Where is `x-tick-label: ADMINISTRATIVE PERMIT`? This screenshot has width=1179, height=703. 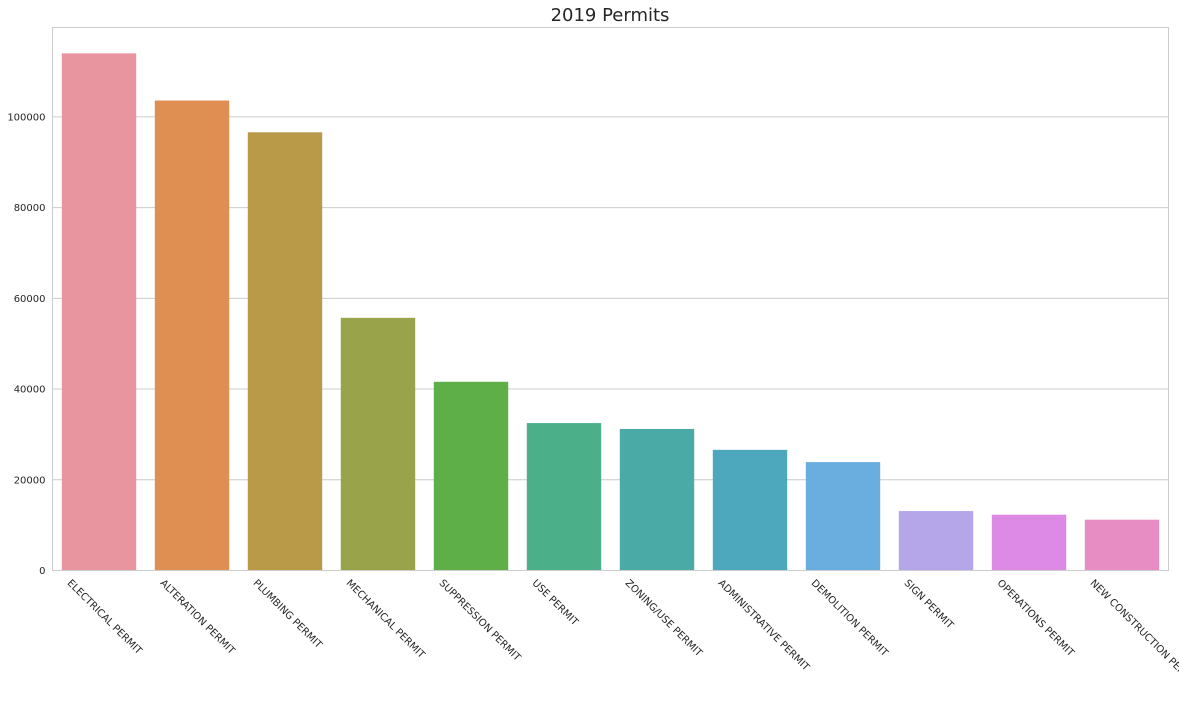 x-tick-label: ADMINISTRATIVE PERMIT is located at coordinates (764, 626).